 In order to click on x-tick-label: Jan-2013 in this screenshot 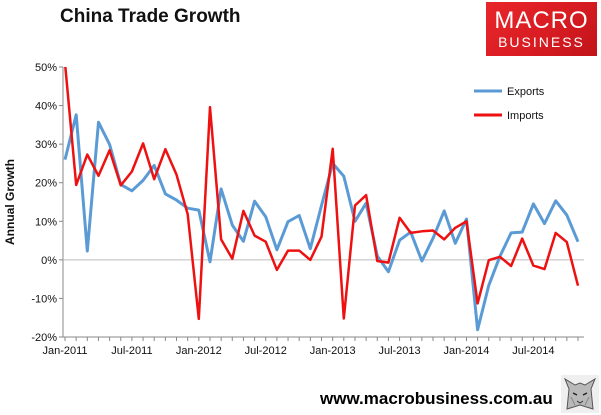, I will do `click(333, 351)`.